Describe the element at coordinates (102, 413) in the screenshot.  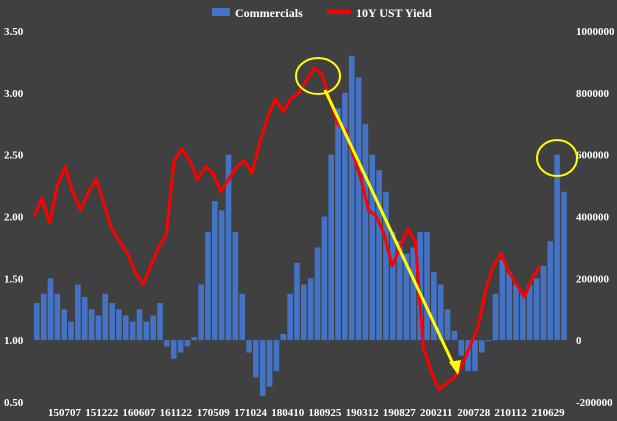
I see `x-axis-tick-label: 151222` at that location.